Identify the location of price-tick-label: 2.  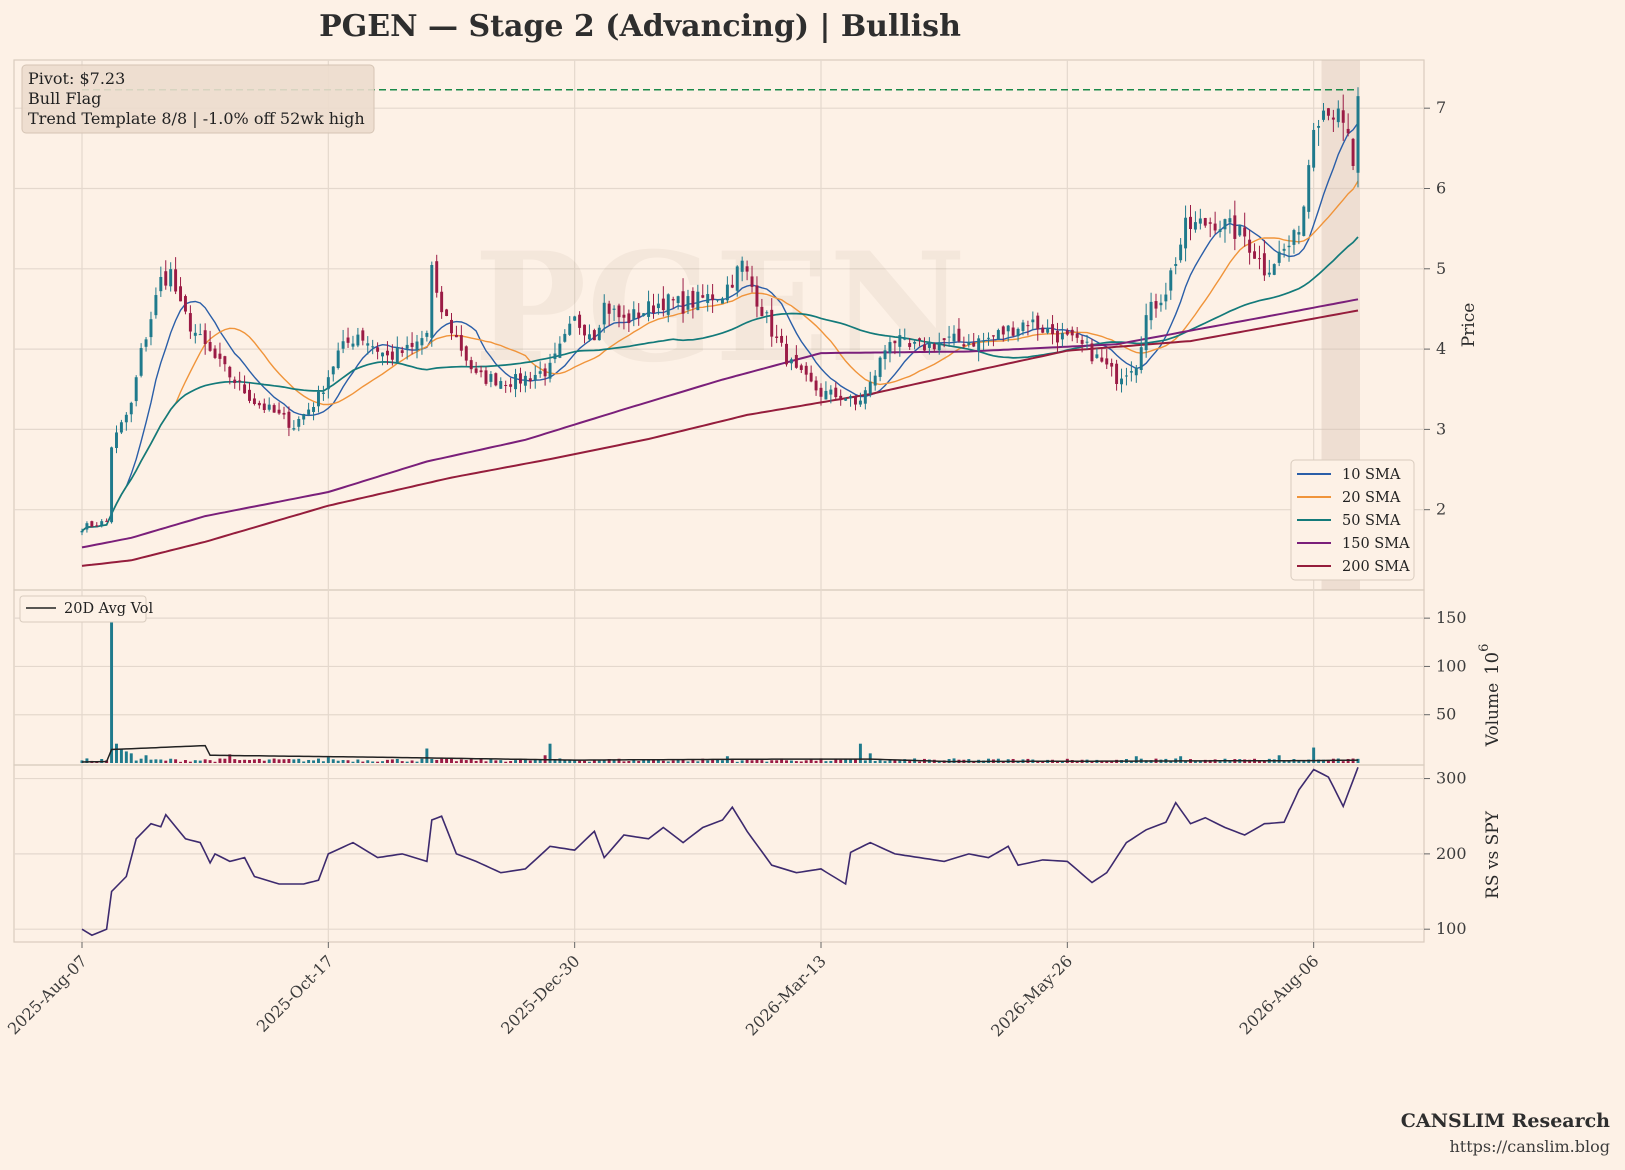
(1441, 509).